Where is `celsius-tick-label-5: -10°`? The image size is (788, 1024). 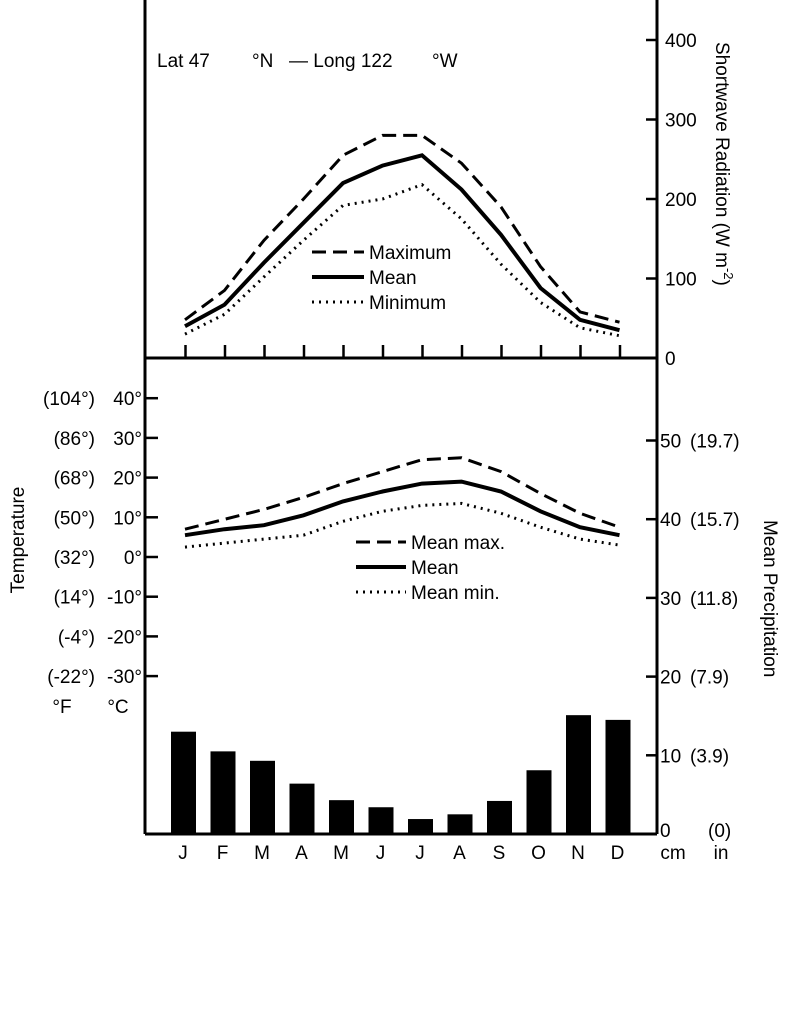 celsius-tick-label-5: -10° is located at coordinates (124, 598).